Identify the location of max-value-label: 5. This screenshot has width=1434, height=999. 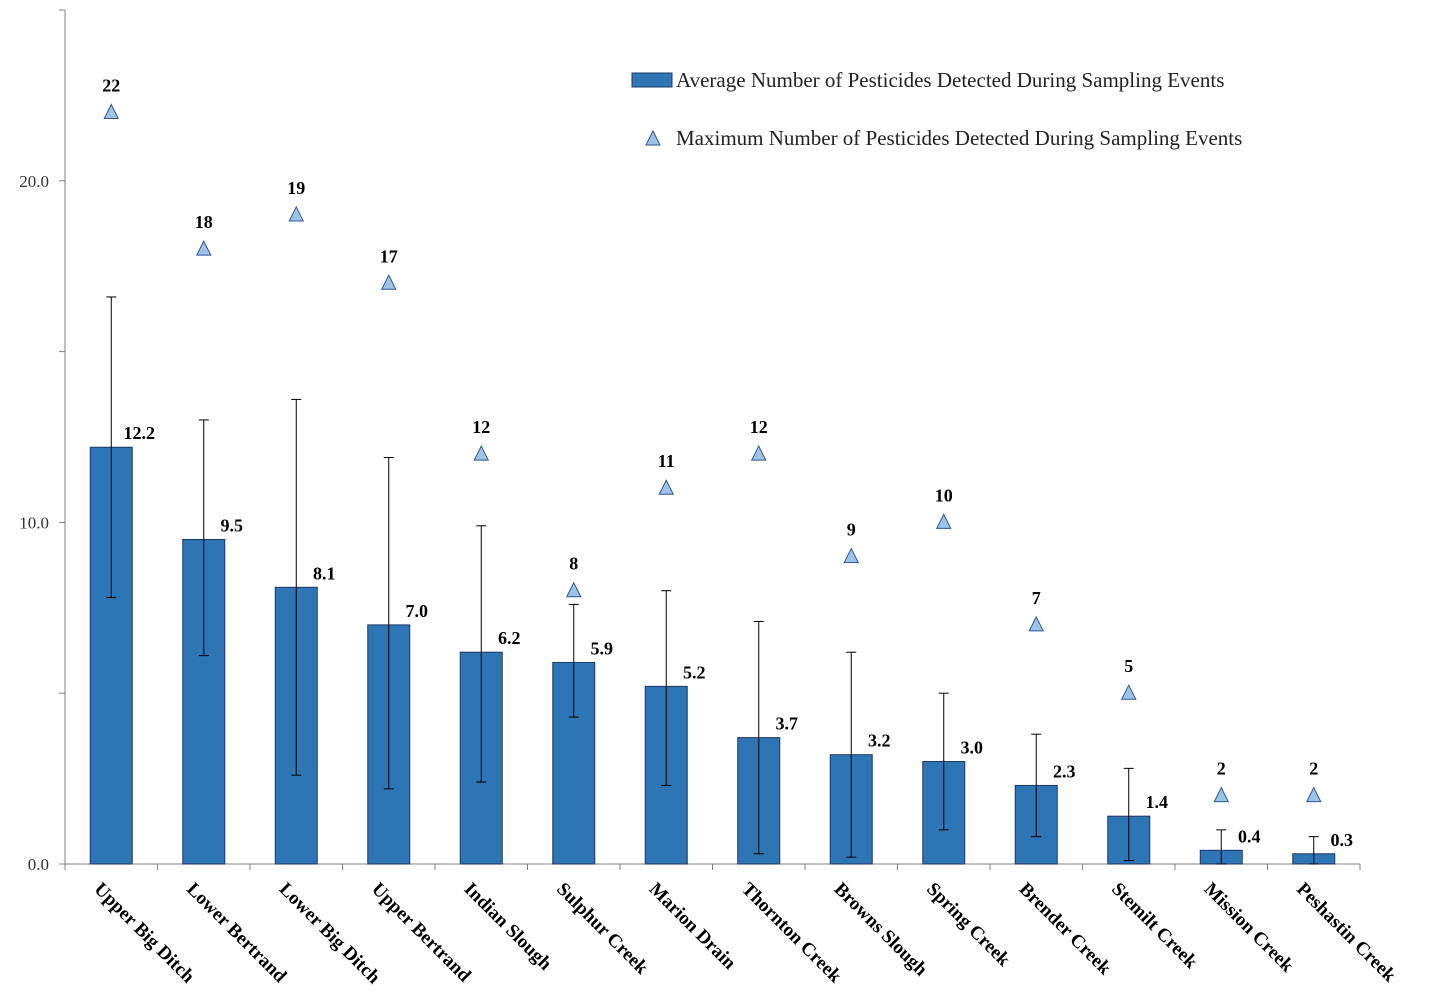
(1128, 666).